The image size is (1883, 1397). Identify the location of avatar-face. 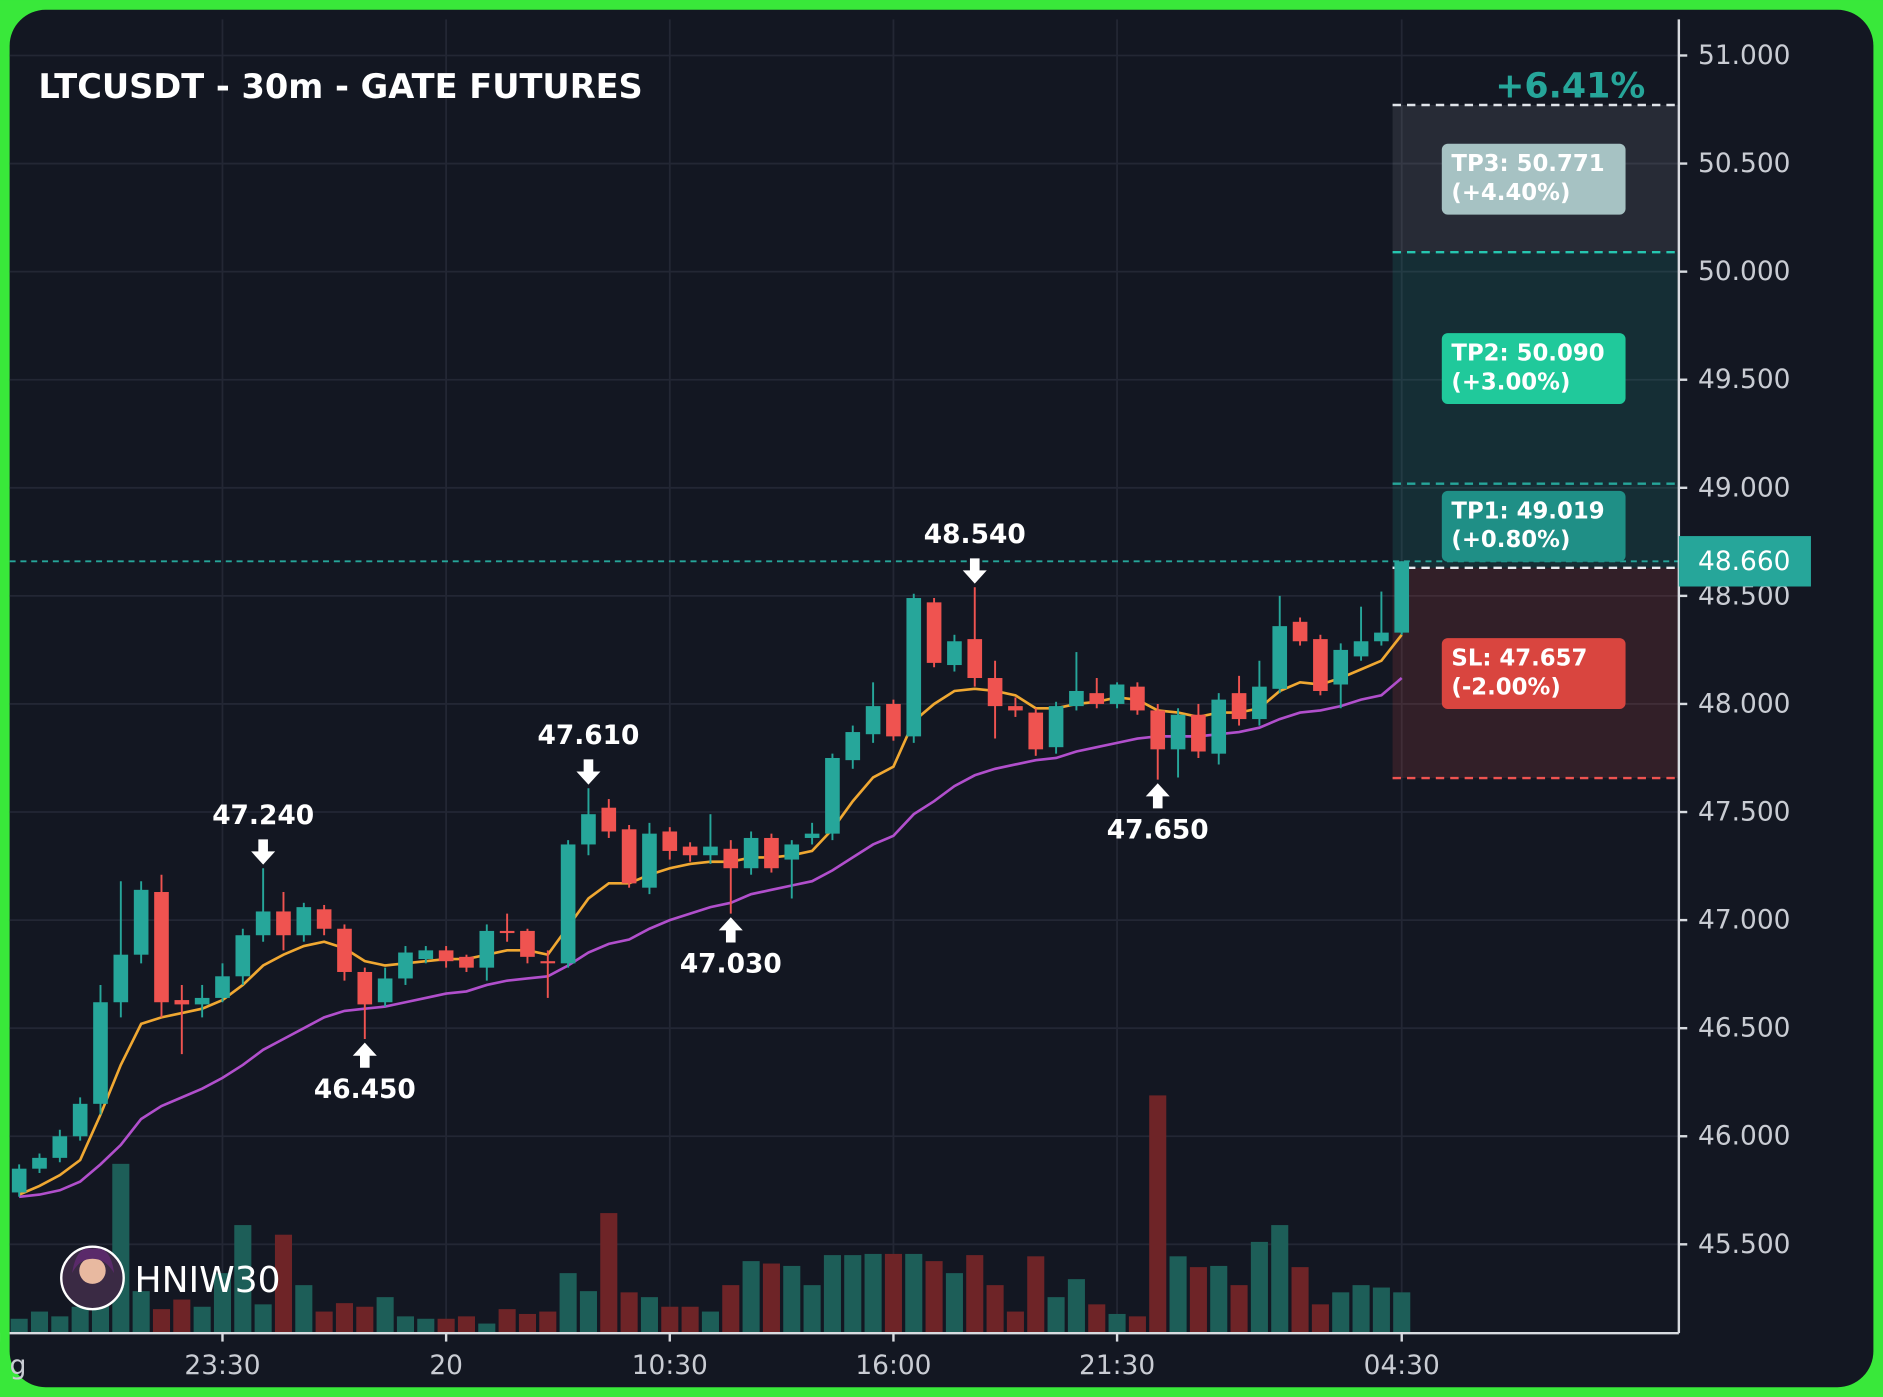
(92, 1270).